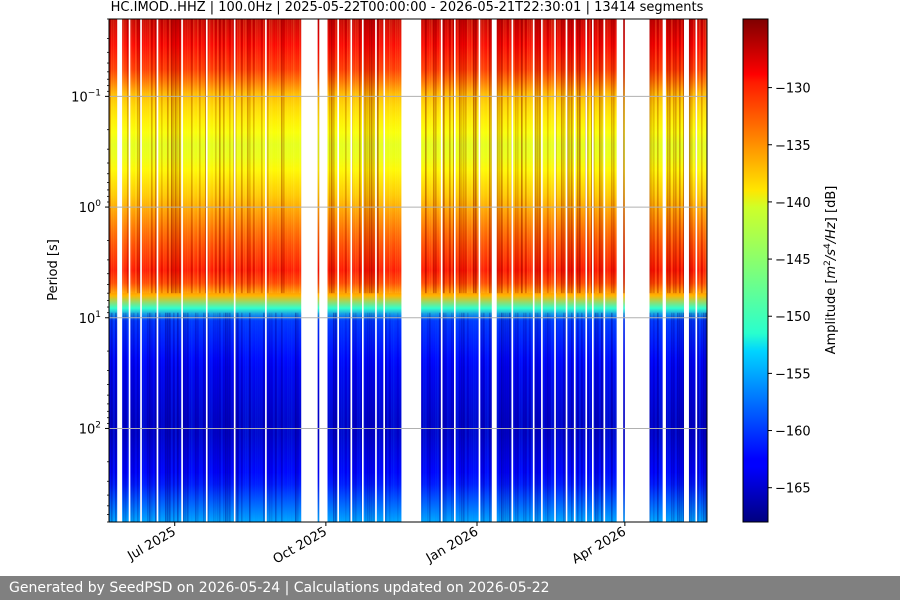 This screenshot has height=600, width=900. What do you see at coordinates (90, 270) in the screenshot?
I see `y-axis: 10−1 100 101 102` at bounding box center [90, 270].